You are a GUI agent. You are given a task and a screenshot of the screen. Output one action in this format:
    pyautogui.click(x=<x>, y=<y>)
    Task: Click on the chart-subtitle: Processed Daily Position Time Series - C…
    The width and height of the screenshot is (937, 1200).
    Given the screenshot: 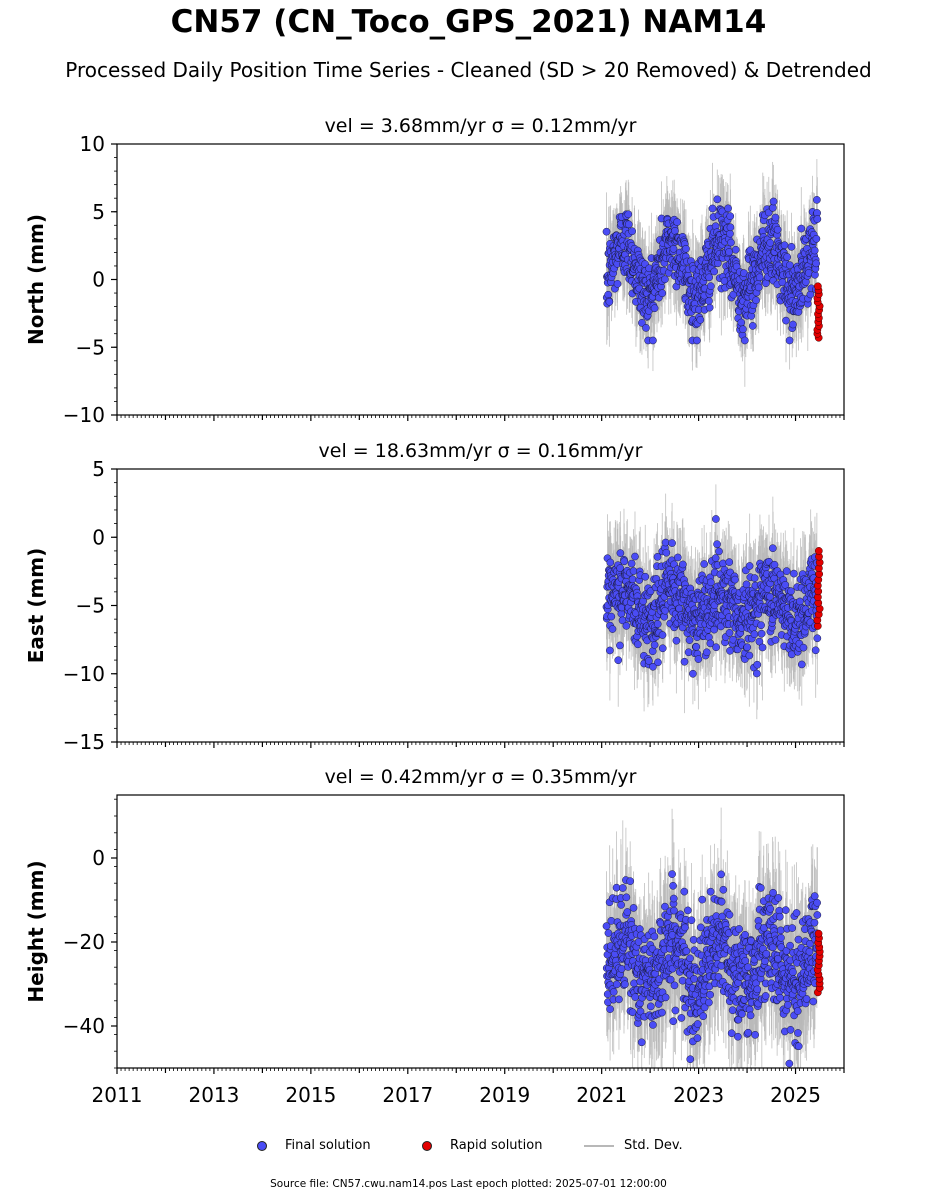 What is the action you would take?
    pyautogui.click(x=468, y=70)
    